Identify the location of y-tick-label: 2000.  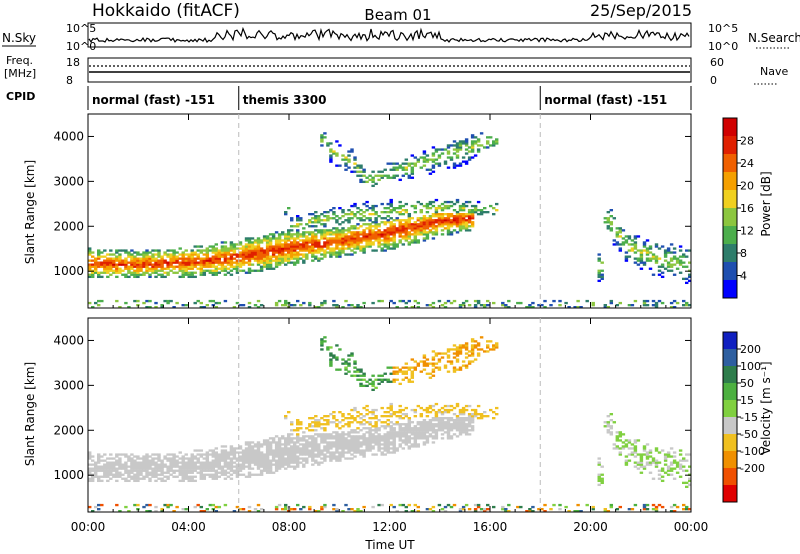
(68, 430).